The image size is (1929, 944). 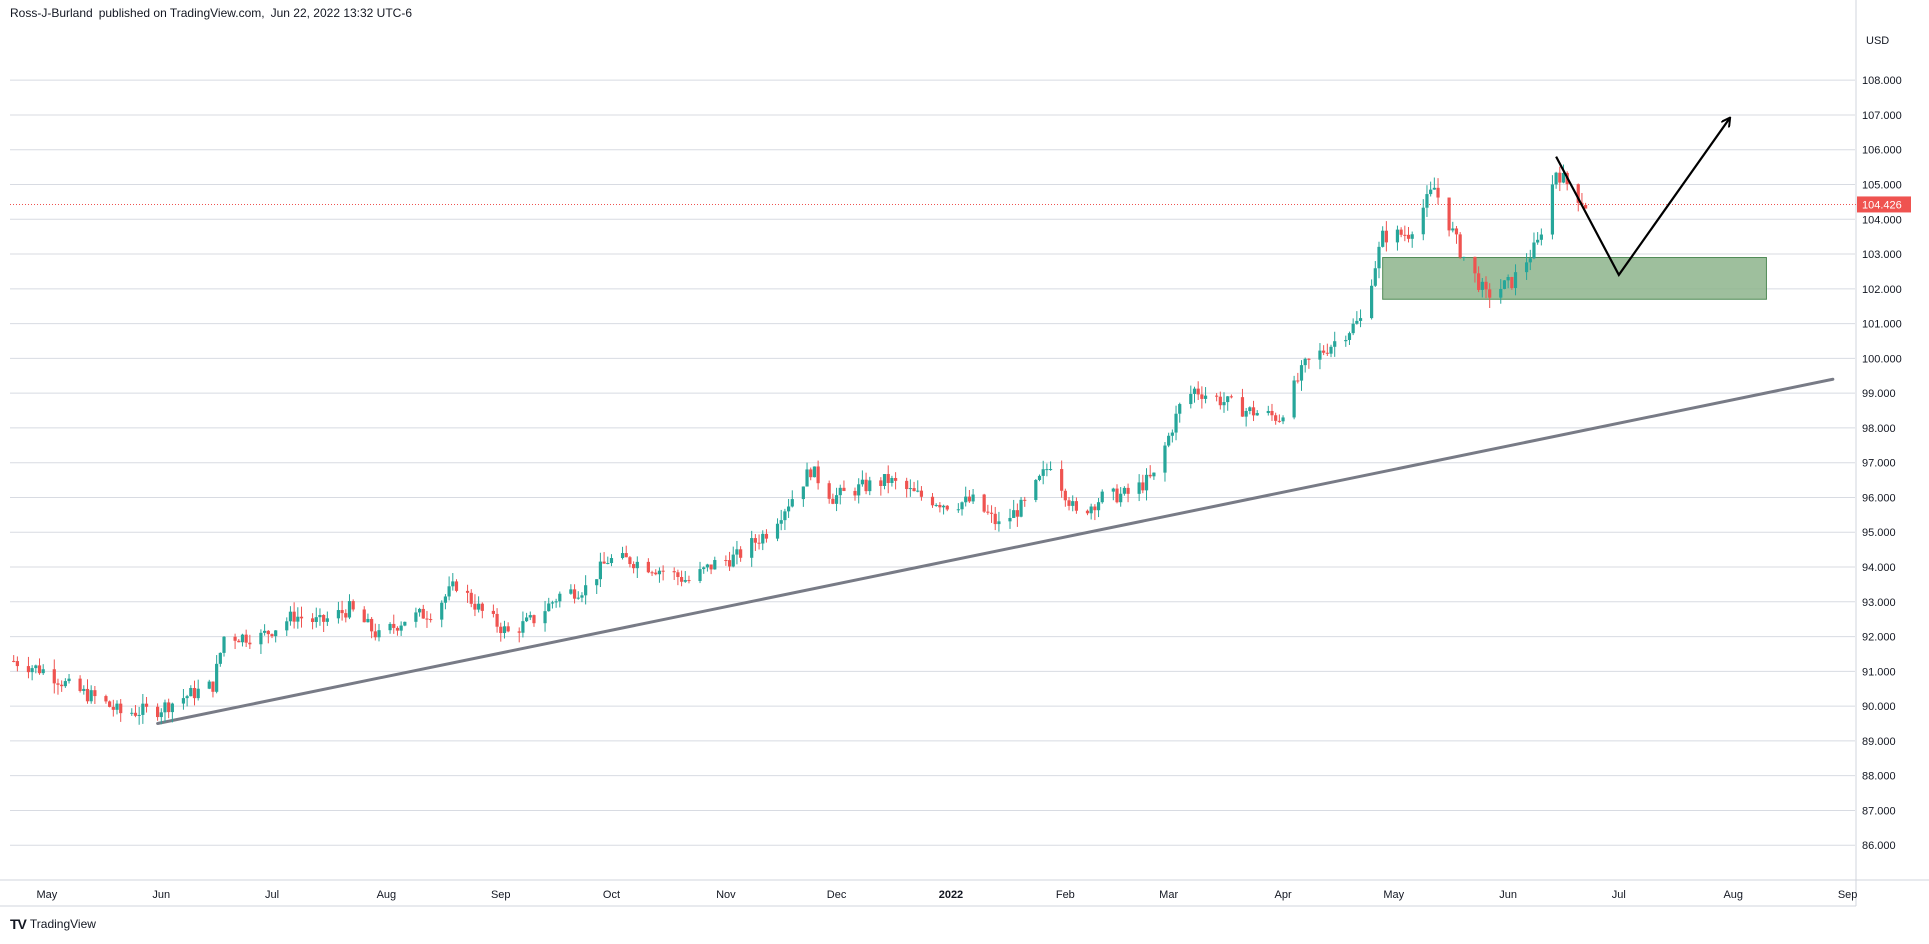 What do you see at coordinates (18, 924) in the screenshot?
I see `tradingview-logo-icon: TV` at bounding box center [18, 924].